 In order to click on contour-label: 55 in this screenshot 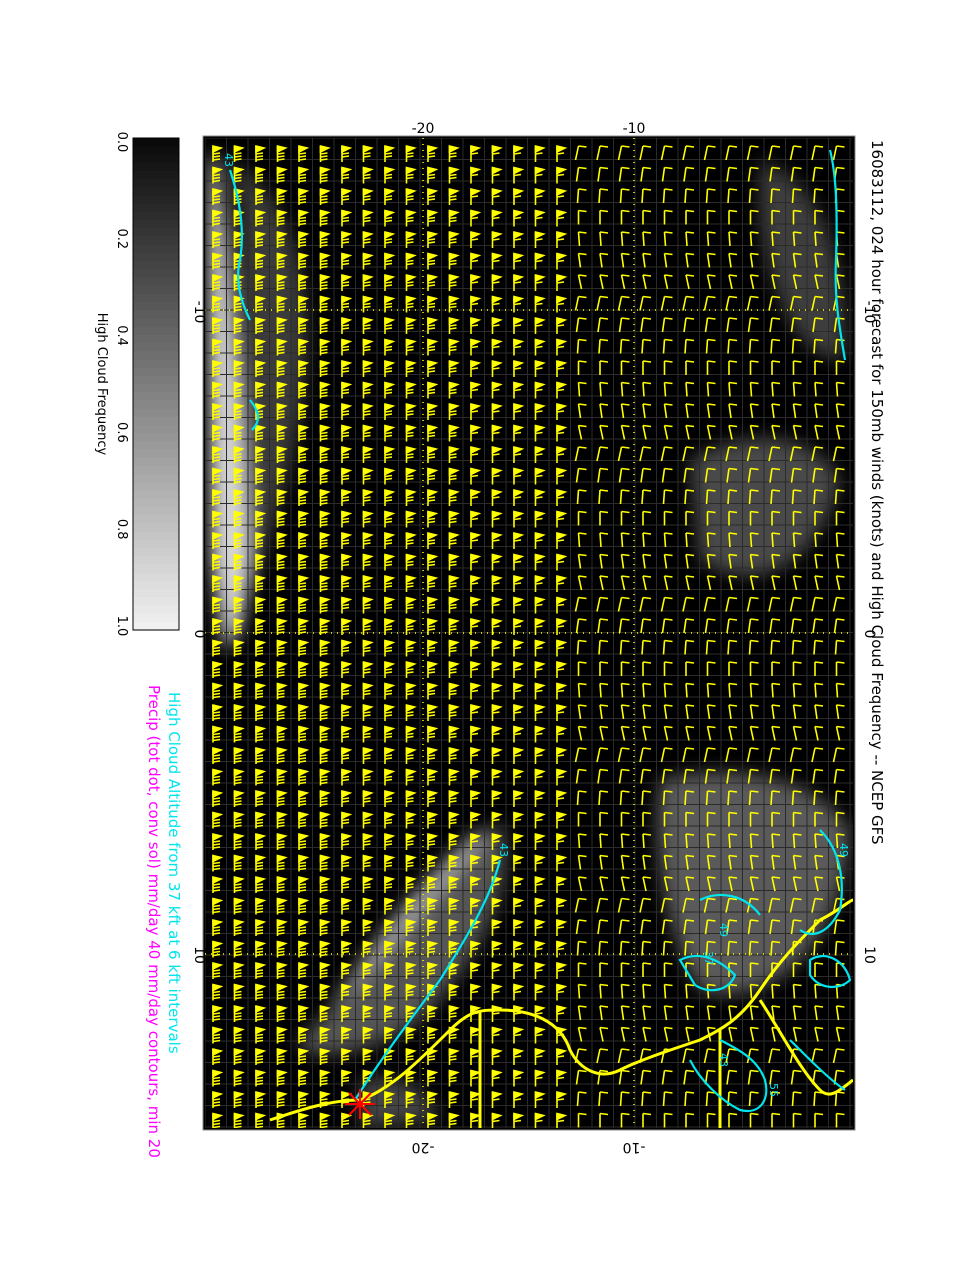, I will do `click(773, 1090)`.